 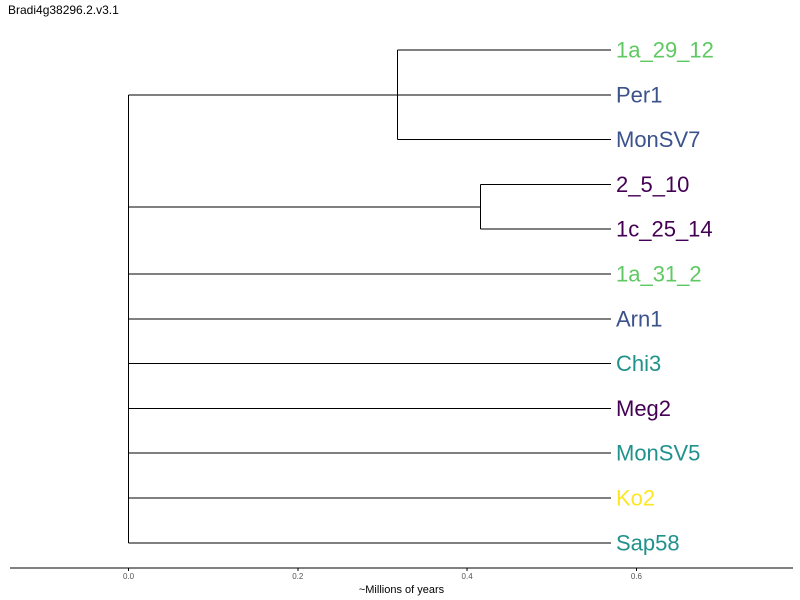 I want to click on tip-label: Arn1, so click(x=639, y=318).